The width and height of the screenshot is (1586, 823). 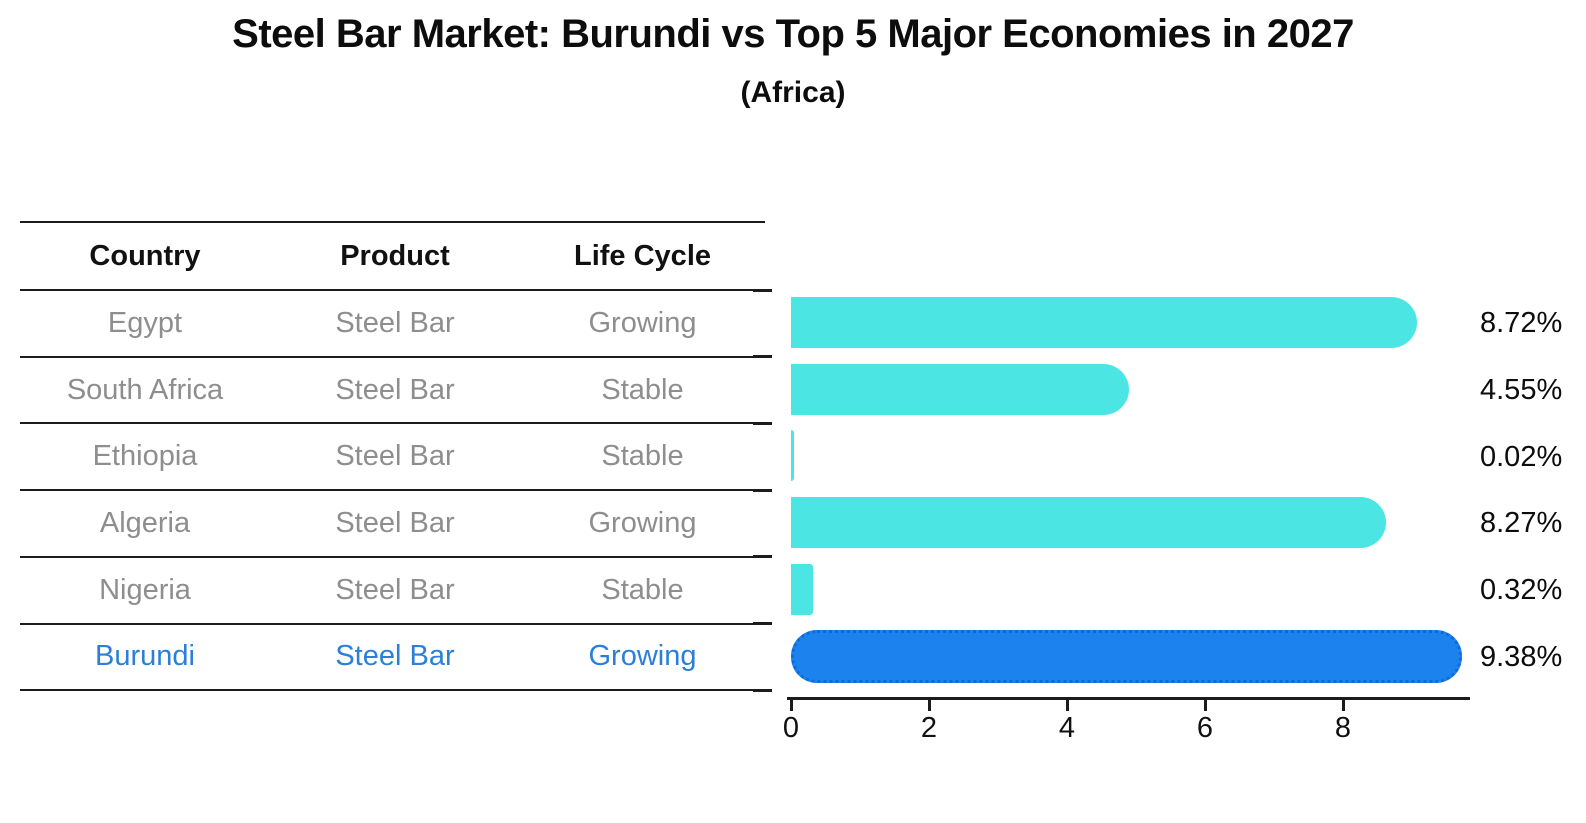 I want to click on table-row-ethiopia: Ethiopia Steel Bar Stable, so click(x=392, y=456).